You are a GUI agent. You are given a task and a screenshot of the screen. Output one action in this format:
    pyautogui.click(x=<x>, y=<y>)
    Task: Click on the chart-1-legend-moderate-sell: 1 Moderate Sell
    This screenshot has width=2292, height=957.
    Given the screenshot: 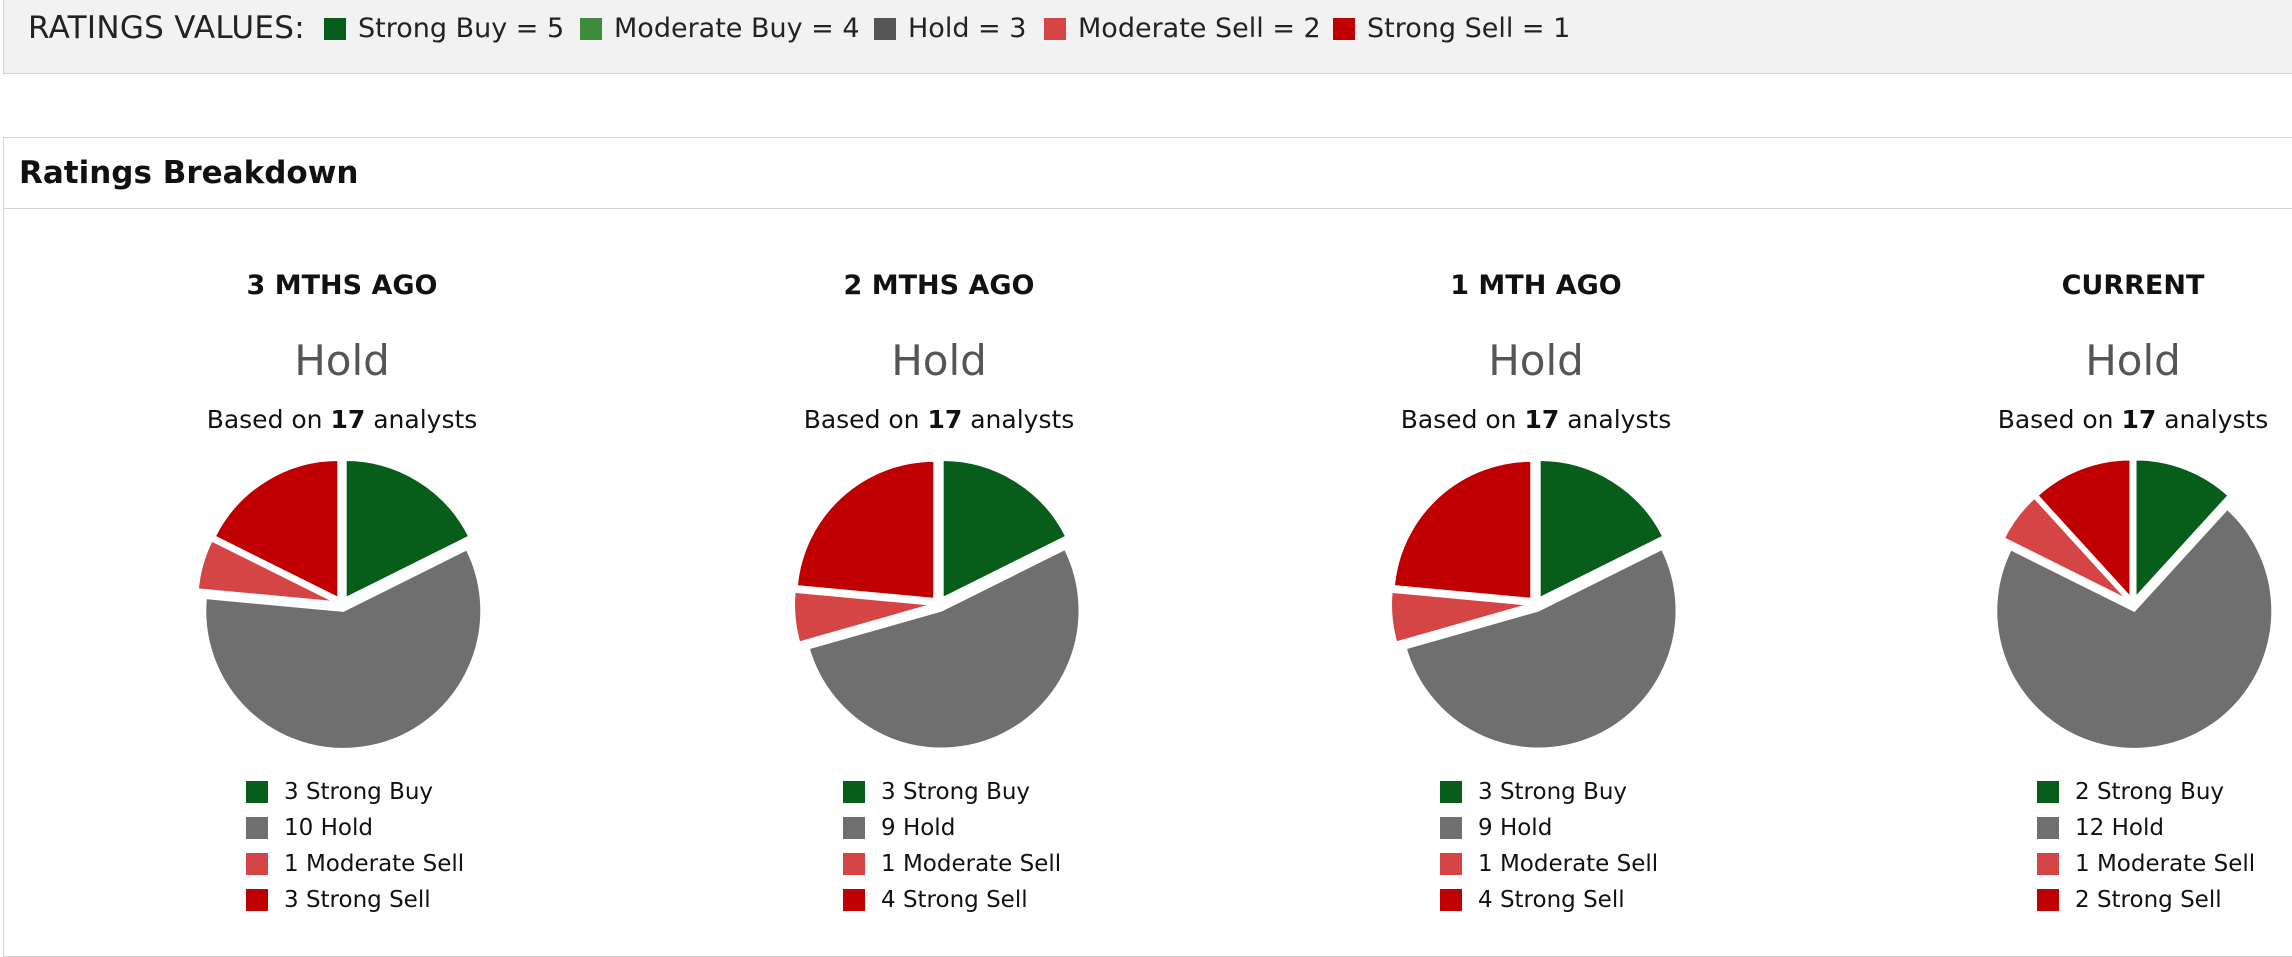 What is the action you would take?
    pyautogui.click(x=355, y=864)
    